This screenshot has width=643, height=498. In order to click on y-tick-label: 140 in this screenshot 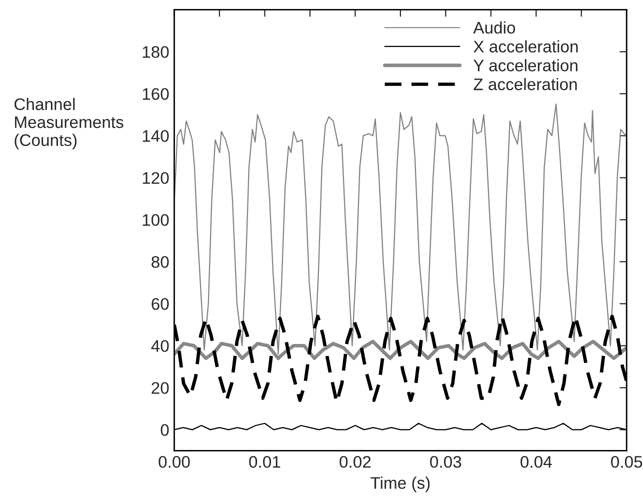, I will do `click(155, 136)`.